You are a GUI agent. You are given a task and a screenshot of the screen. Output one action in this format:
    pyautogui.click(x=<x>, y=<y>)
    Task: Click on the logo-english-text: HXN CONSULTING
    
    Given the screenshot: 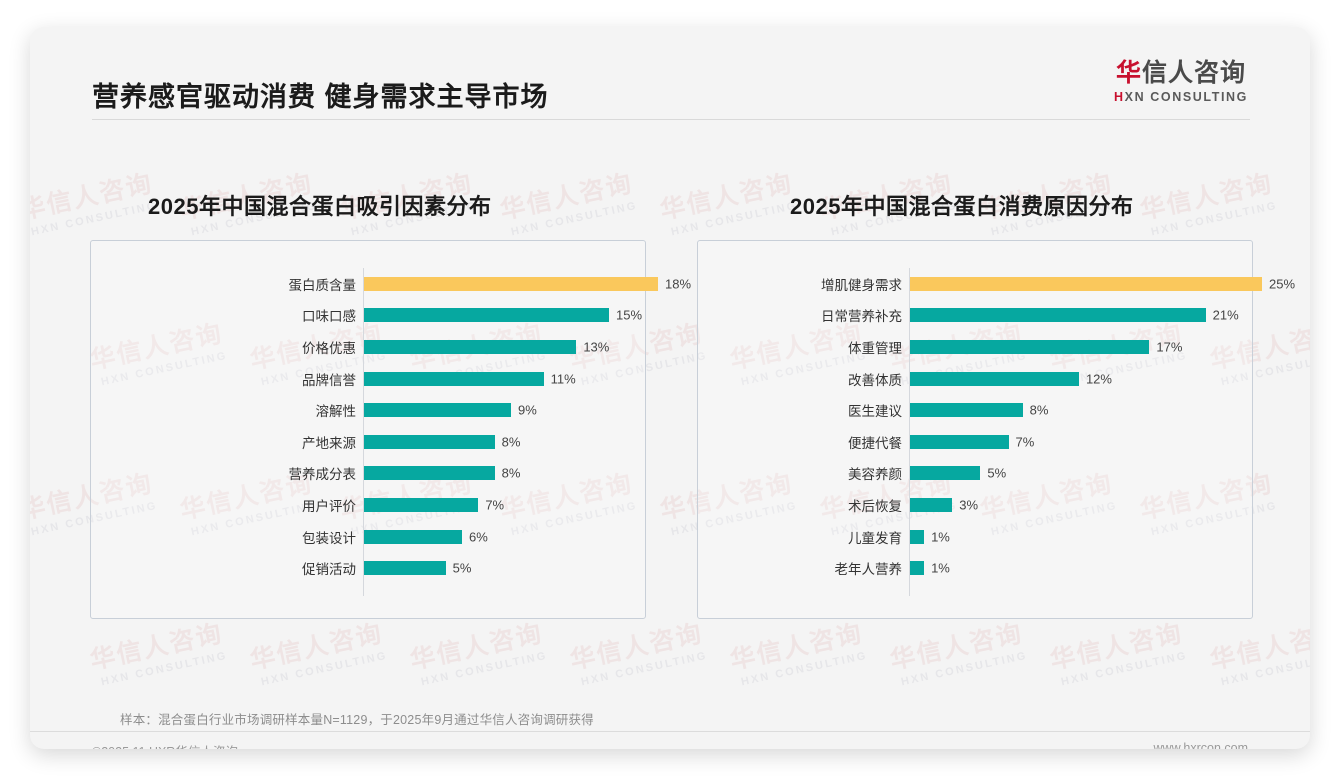 What is the action you would take?
    pyautogui.click(x=1181, y=97)
    